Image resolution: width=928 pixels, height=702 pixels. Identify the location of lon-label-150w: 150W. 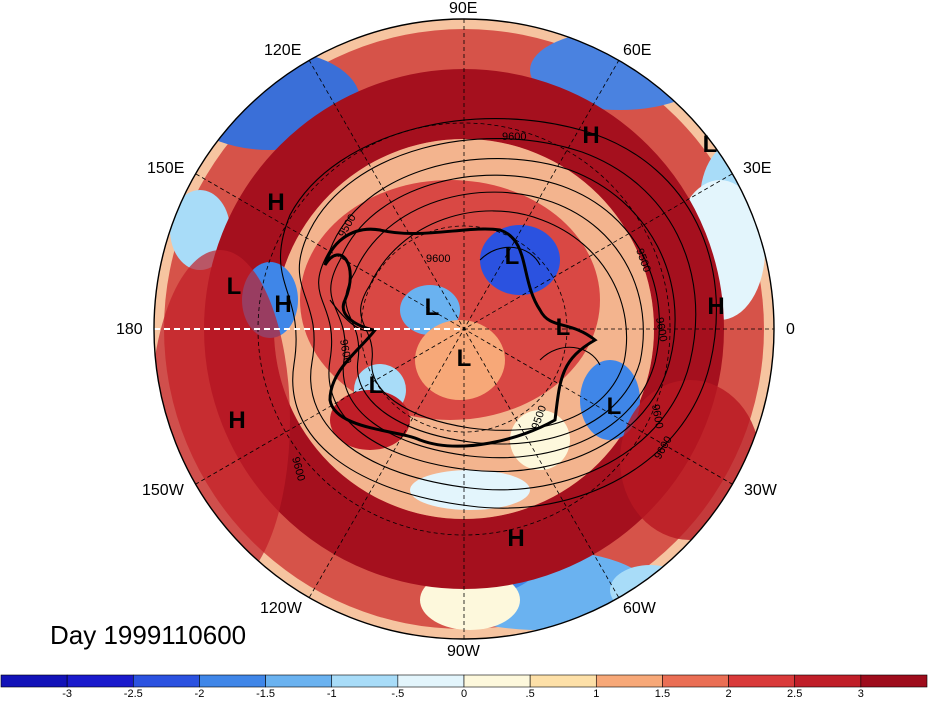
(163, 490).